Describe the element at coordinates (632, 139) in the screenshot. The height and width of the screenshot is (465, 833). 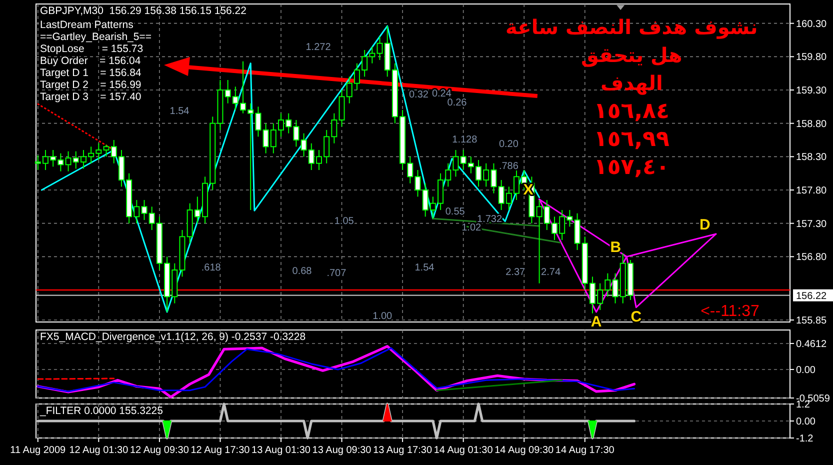
I see `annotation: ١٥٦,٩٩` at that location.